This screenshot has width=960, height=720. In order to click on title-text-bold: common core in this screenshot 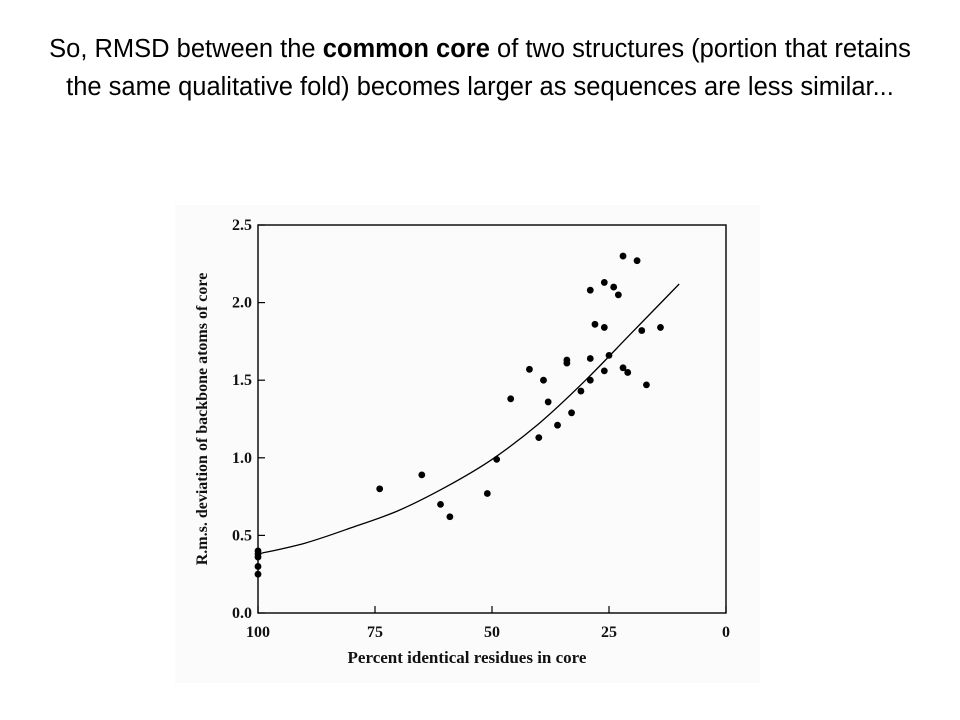, I will do `click(406, 49)`.